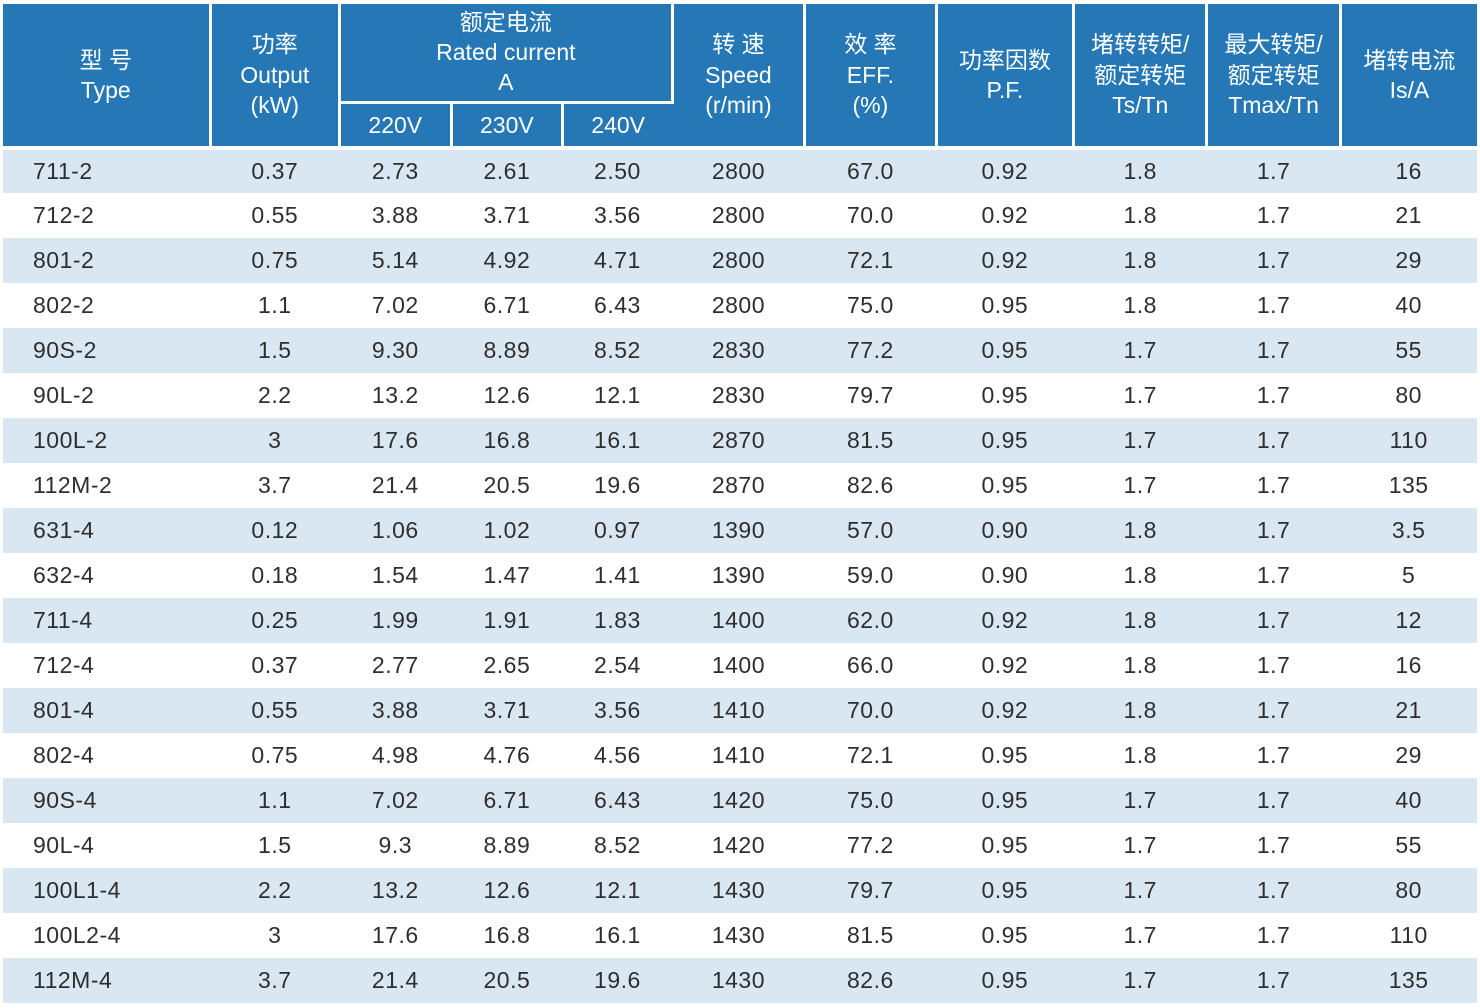 Image resolution: width=1480 pixels, height=1008 pixels. I want to click on cell-output: 3.7, so click(275, 485).